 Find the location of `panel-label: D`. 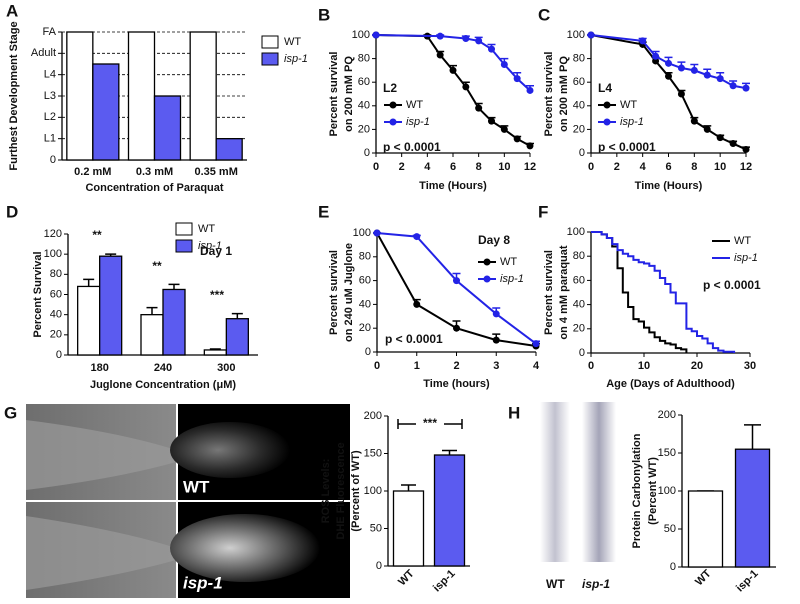

panel-label: D is located at coordinates (12, 211).